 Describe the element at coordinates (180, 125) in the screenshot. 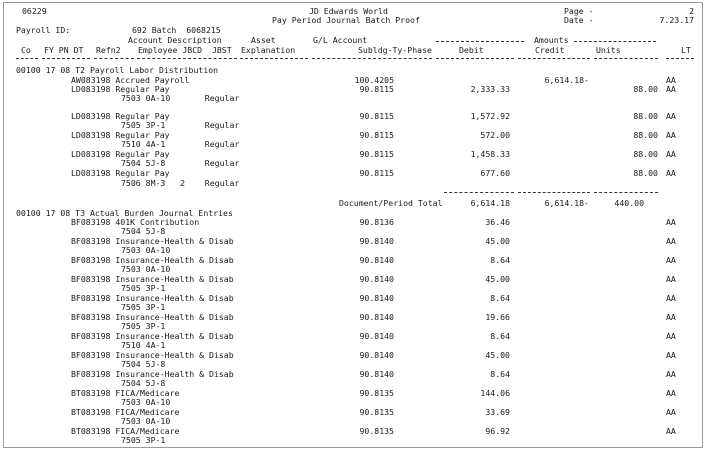

I see `line-detail: 7505 3P-1 Regular` at that location.